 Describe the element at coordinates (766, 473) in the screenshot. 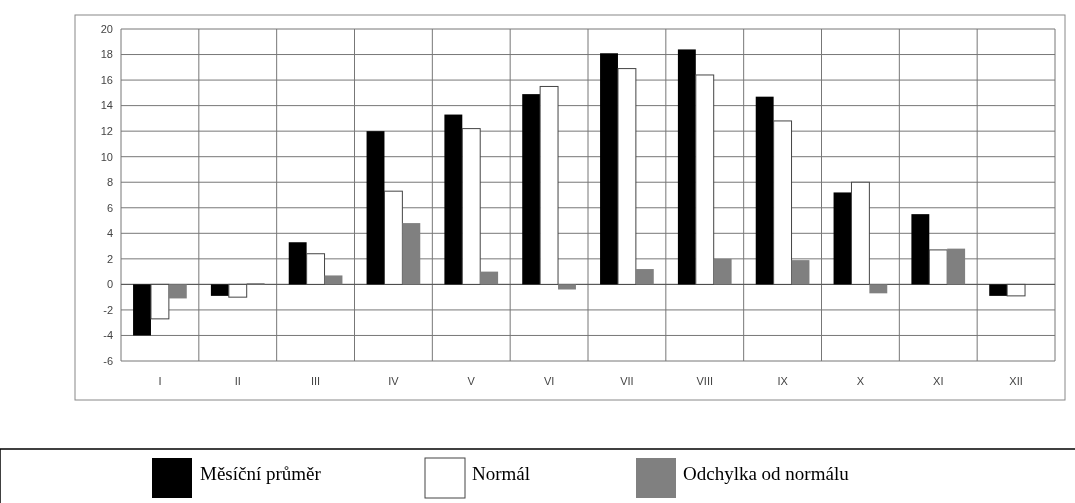

I see `legend-label: Odchylka od normálu` at that location.